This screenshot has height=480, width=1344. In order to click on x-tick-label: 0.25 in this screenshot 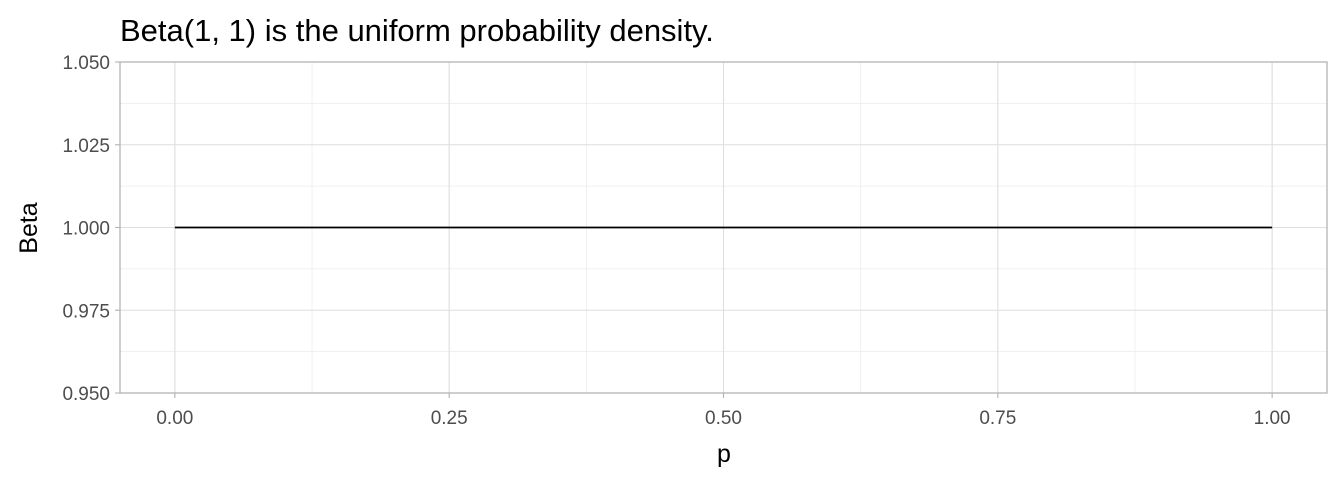, I will do `click(449, 418)`.